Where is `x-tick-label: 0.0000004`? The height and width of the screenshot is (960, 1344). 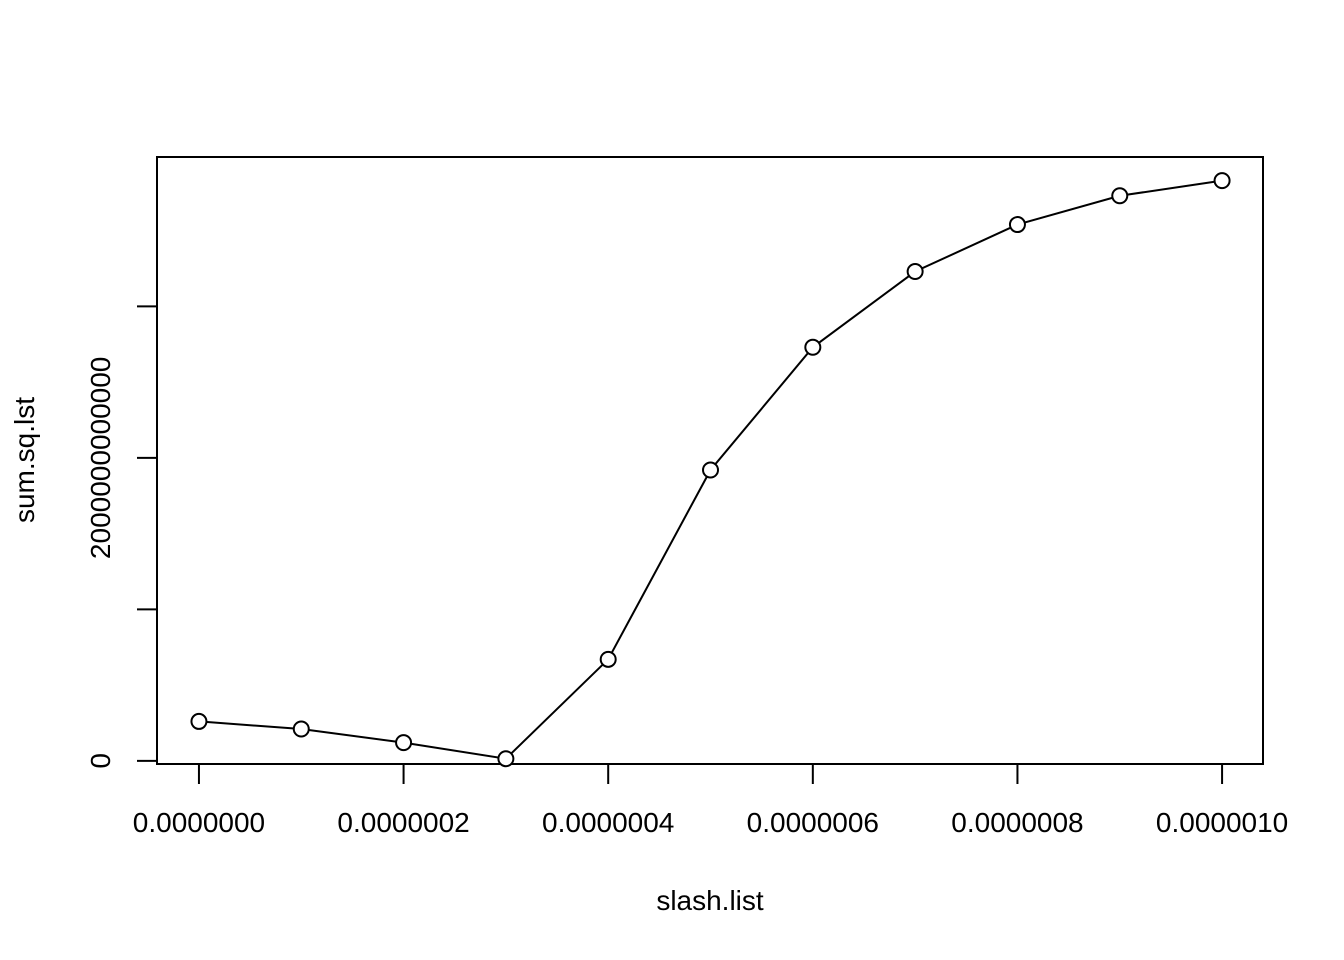
x-tick-label: 0.0000004 is located at coordinates (608, 822).